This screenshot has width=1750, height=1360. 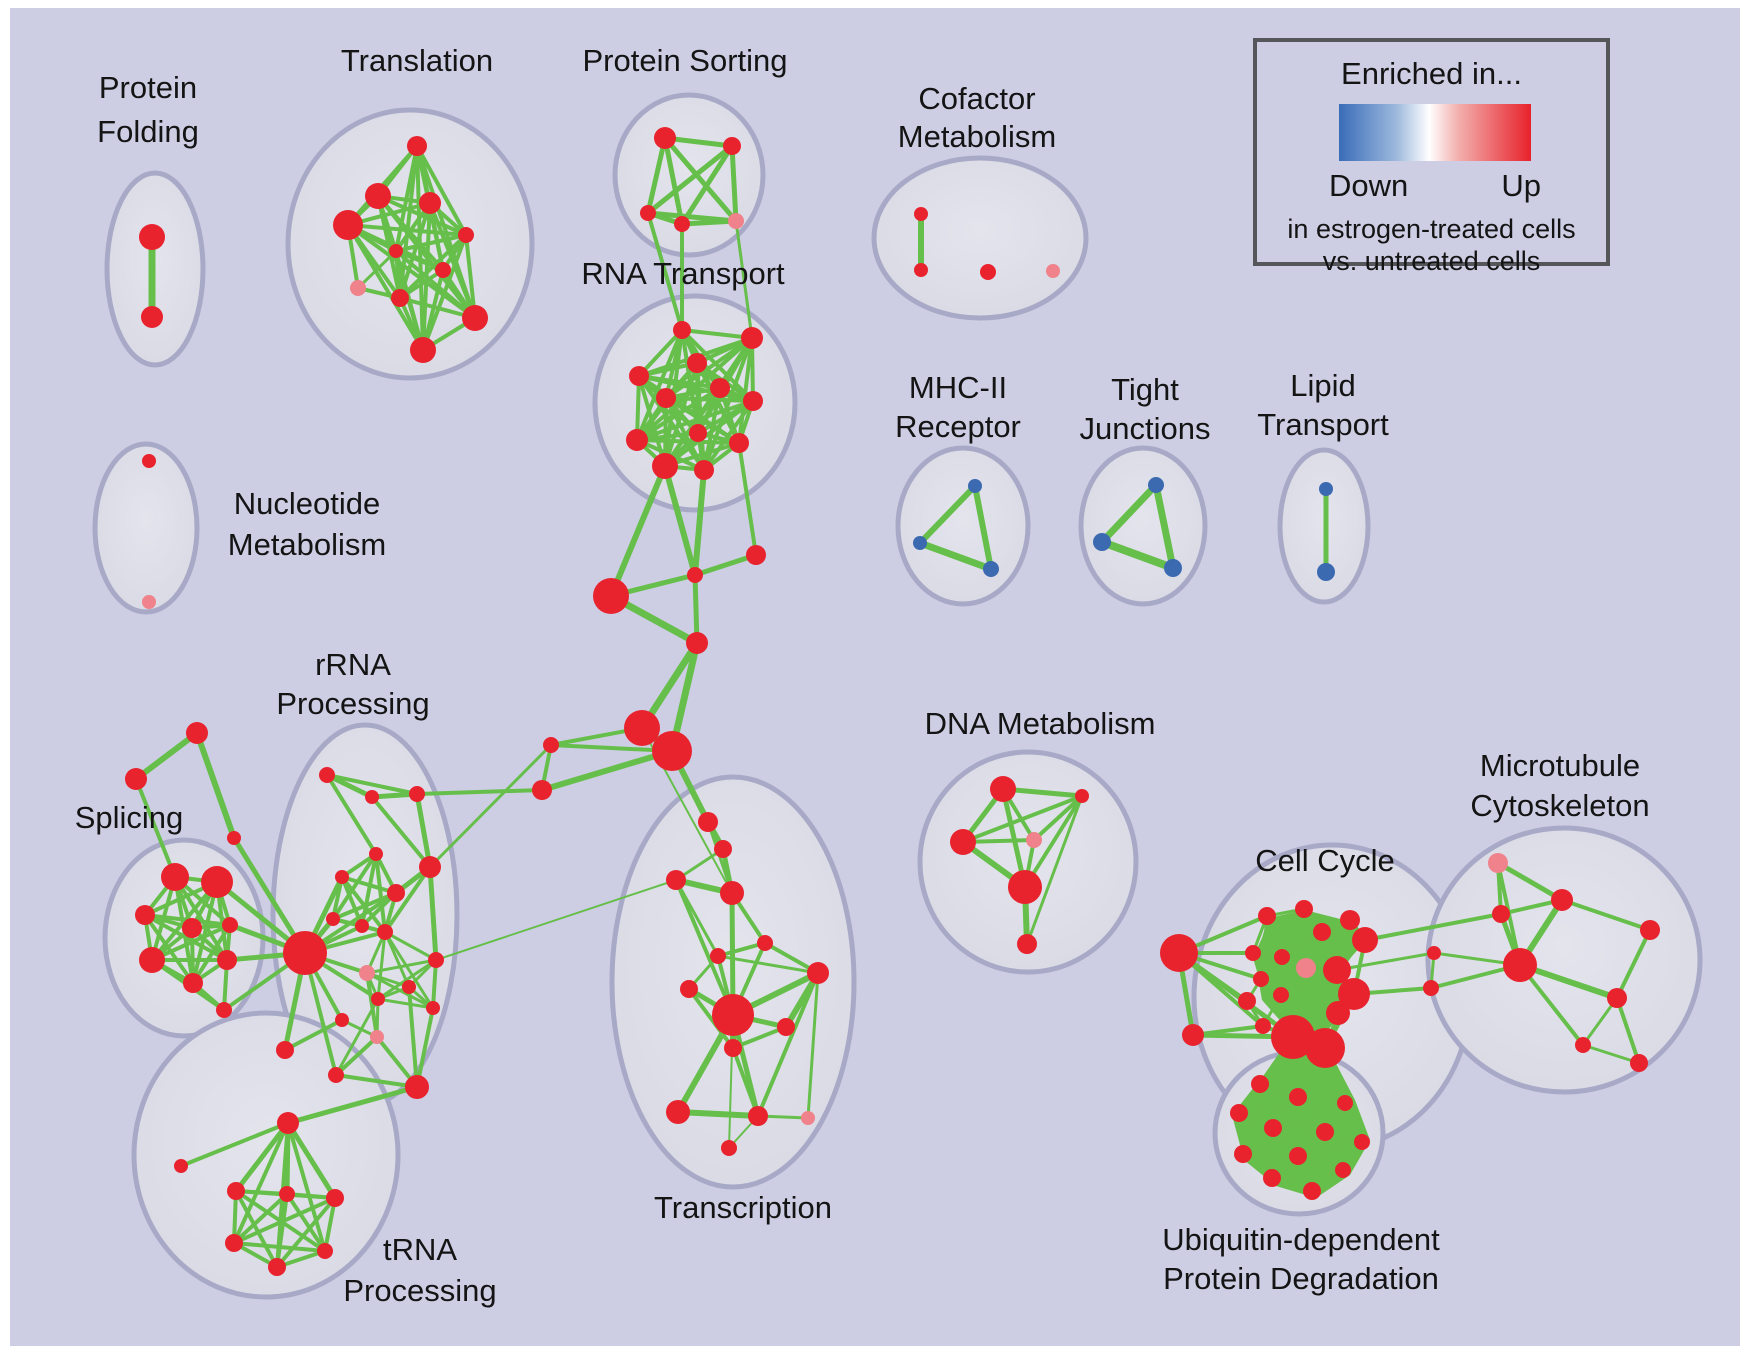 What do you see at coordinates (1034, 840) in the screenshot?
I see `dna-metabolism-node` at bounding box center [1034, 840].